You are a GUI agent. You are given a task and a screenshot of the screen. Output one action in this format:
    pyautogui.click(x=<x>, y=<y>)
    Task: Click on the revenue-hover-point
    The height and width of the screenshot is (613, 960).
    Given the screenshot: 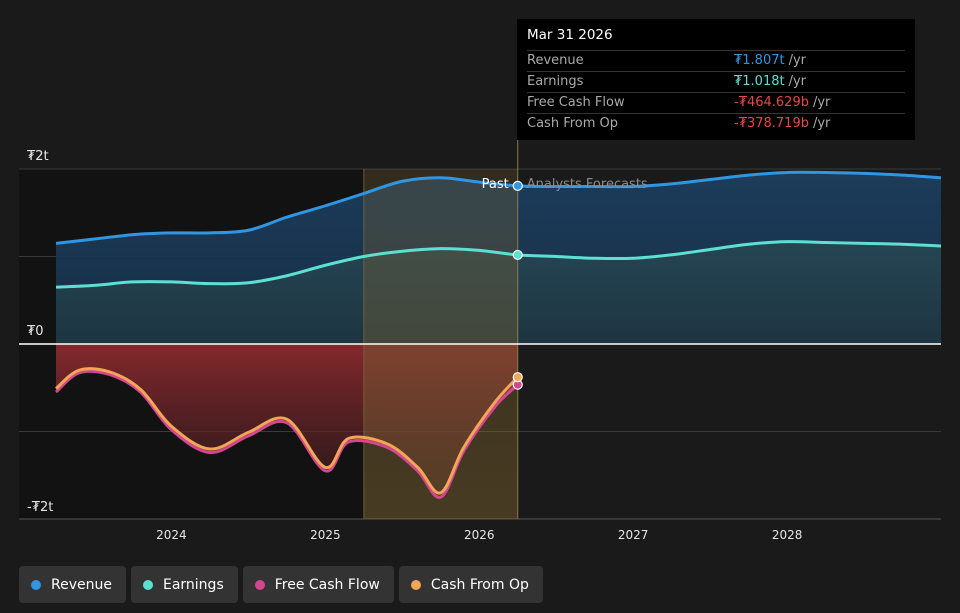 What is the action you would take?
    pyautogui.click(x=517, y=185)
    